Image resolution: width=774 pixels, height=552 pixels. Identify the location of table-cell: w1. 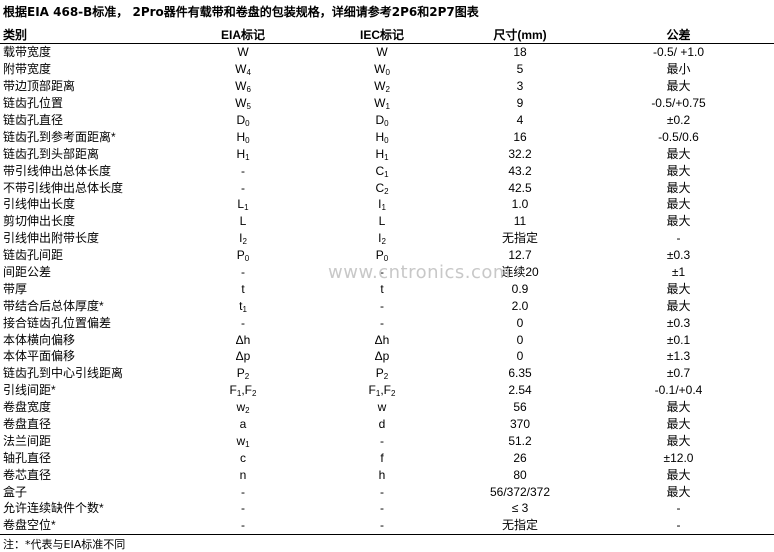
(243, 440).